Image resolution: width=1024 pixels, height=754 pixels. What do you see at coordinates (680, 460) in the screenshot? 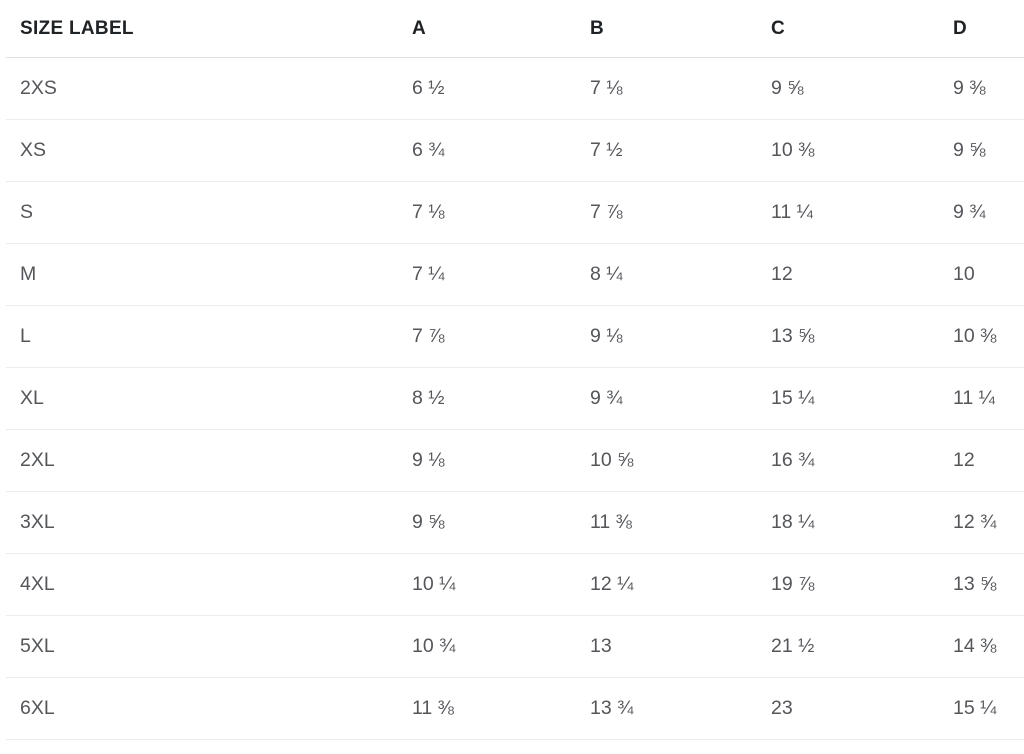
I see `cell-measurement-b: 10 ⅝` at bounding box center [680, 460].